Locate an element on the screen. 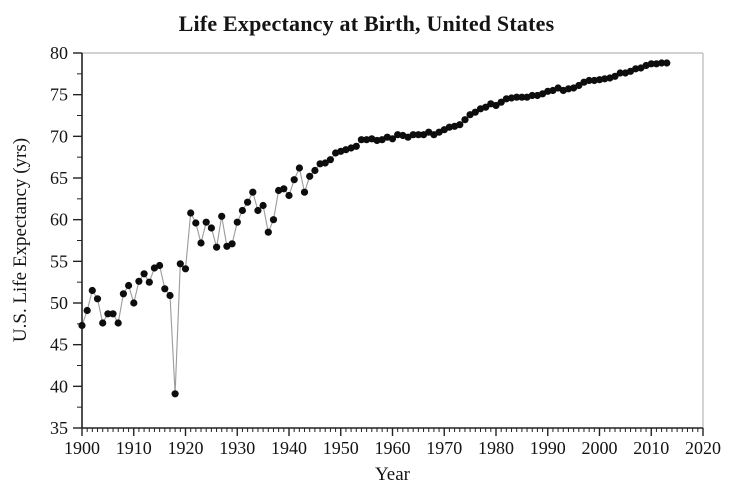 This screenshot has width=733, height=502. y-tick-label: 40 is located at coordinates (59, 386).